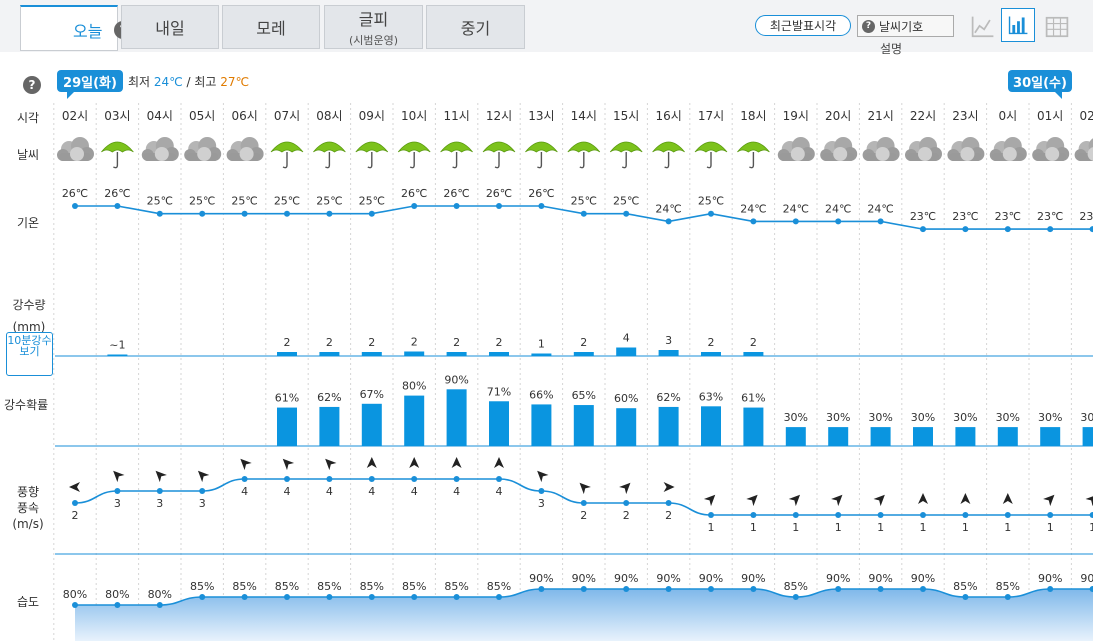  I want to click on precip-amount-label: 3, so click(668, 340).